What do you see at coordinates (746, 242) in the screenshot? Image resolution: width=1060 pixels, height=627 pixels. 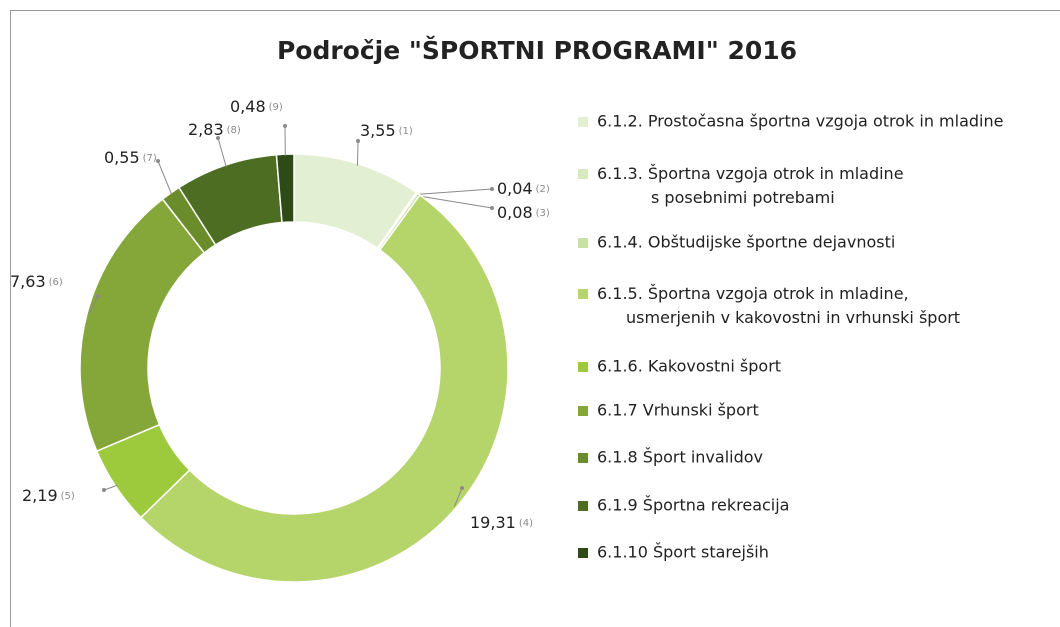 I see `legend-label: 6.1.4. Obštudijske športne dejavnosti` at bounding box center [746, 242].